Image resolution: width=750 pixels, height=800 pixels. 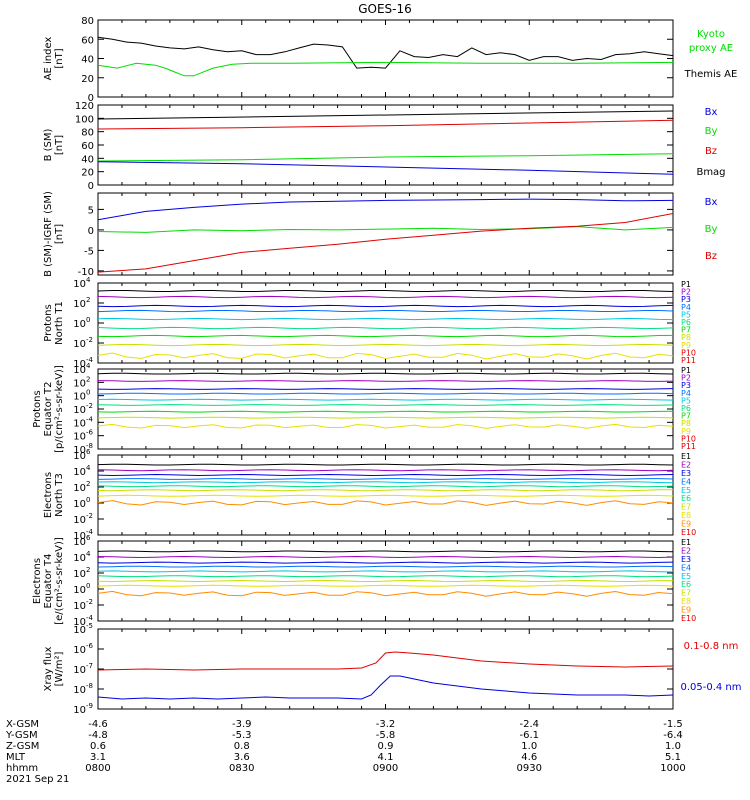 I want to click on footer-value: 0.9, so click(x=386, y=746).